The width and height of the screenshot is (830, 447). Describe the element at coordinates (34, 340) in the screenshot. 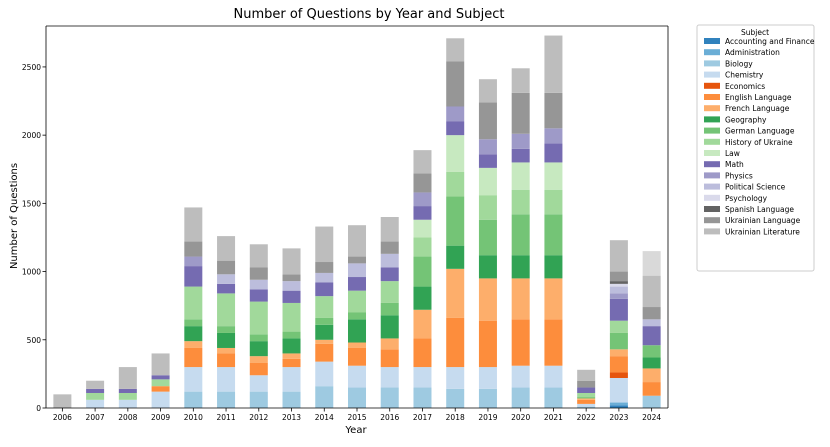

I see `y-tick-label: 500` at that location.